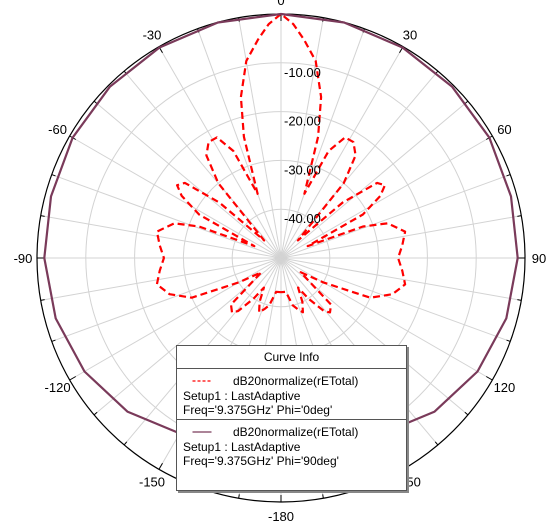 The width and height of the screenshot is (549, 522). What do you see at coordinates (258, 410) in the screenshot?
I see `legend-entry-freq: Freq='9.375GHz' Phi='0deg'` at bounding box center [258, 410].